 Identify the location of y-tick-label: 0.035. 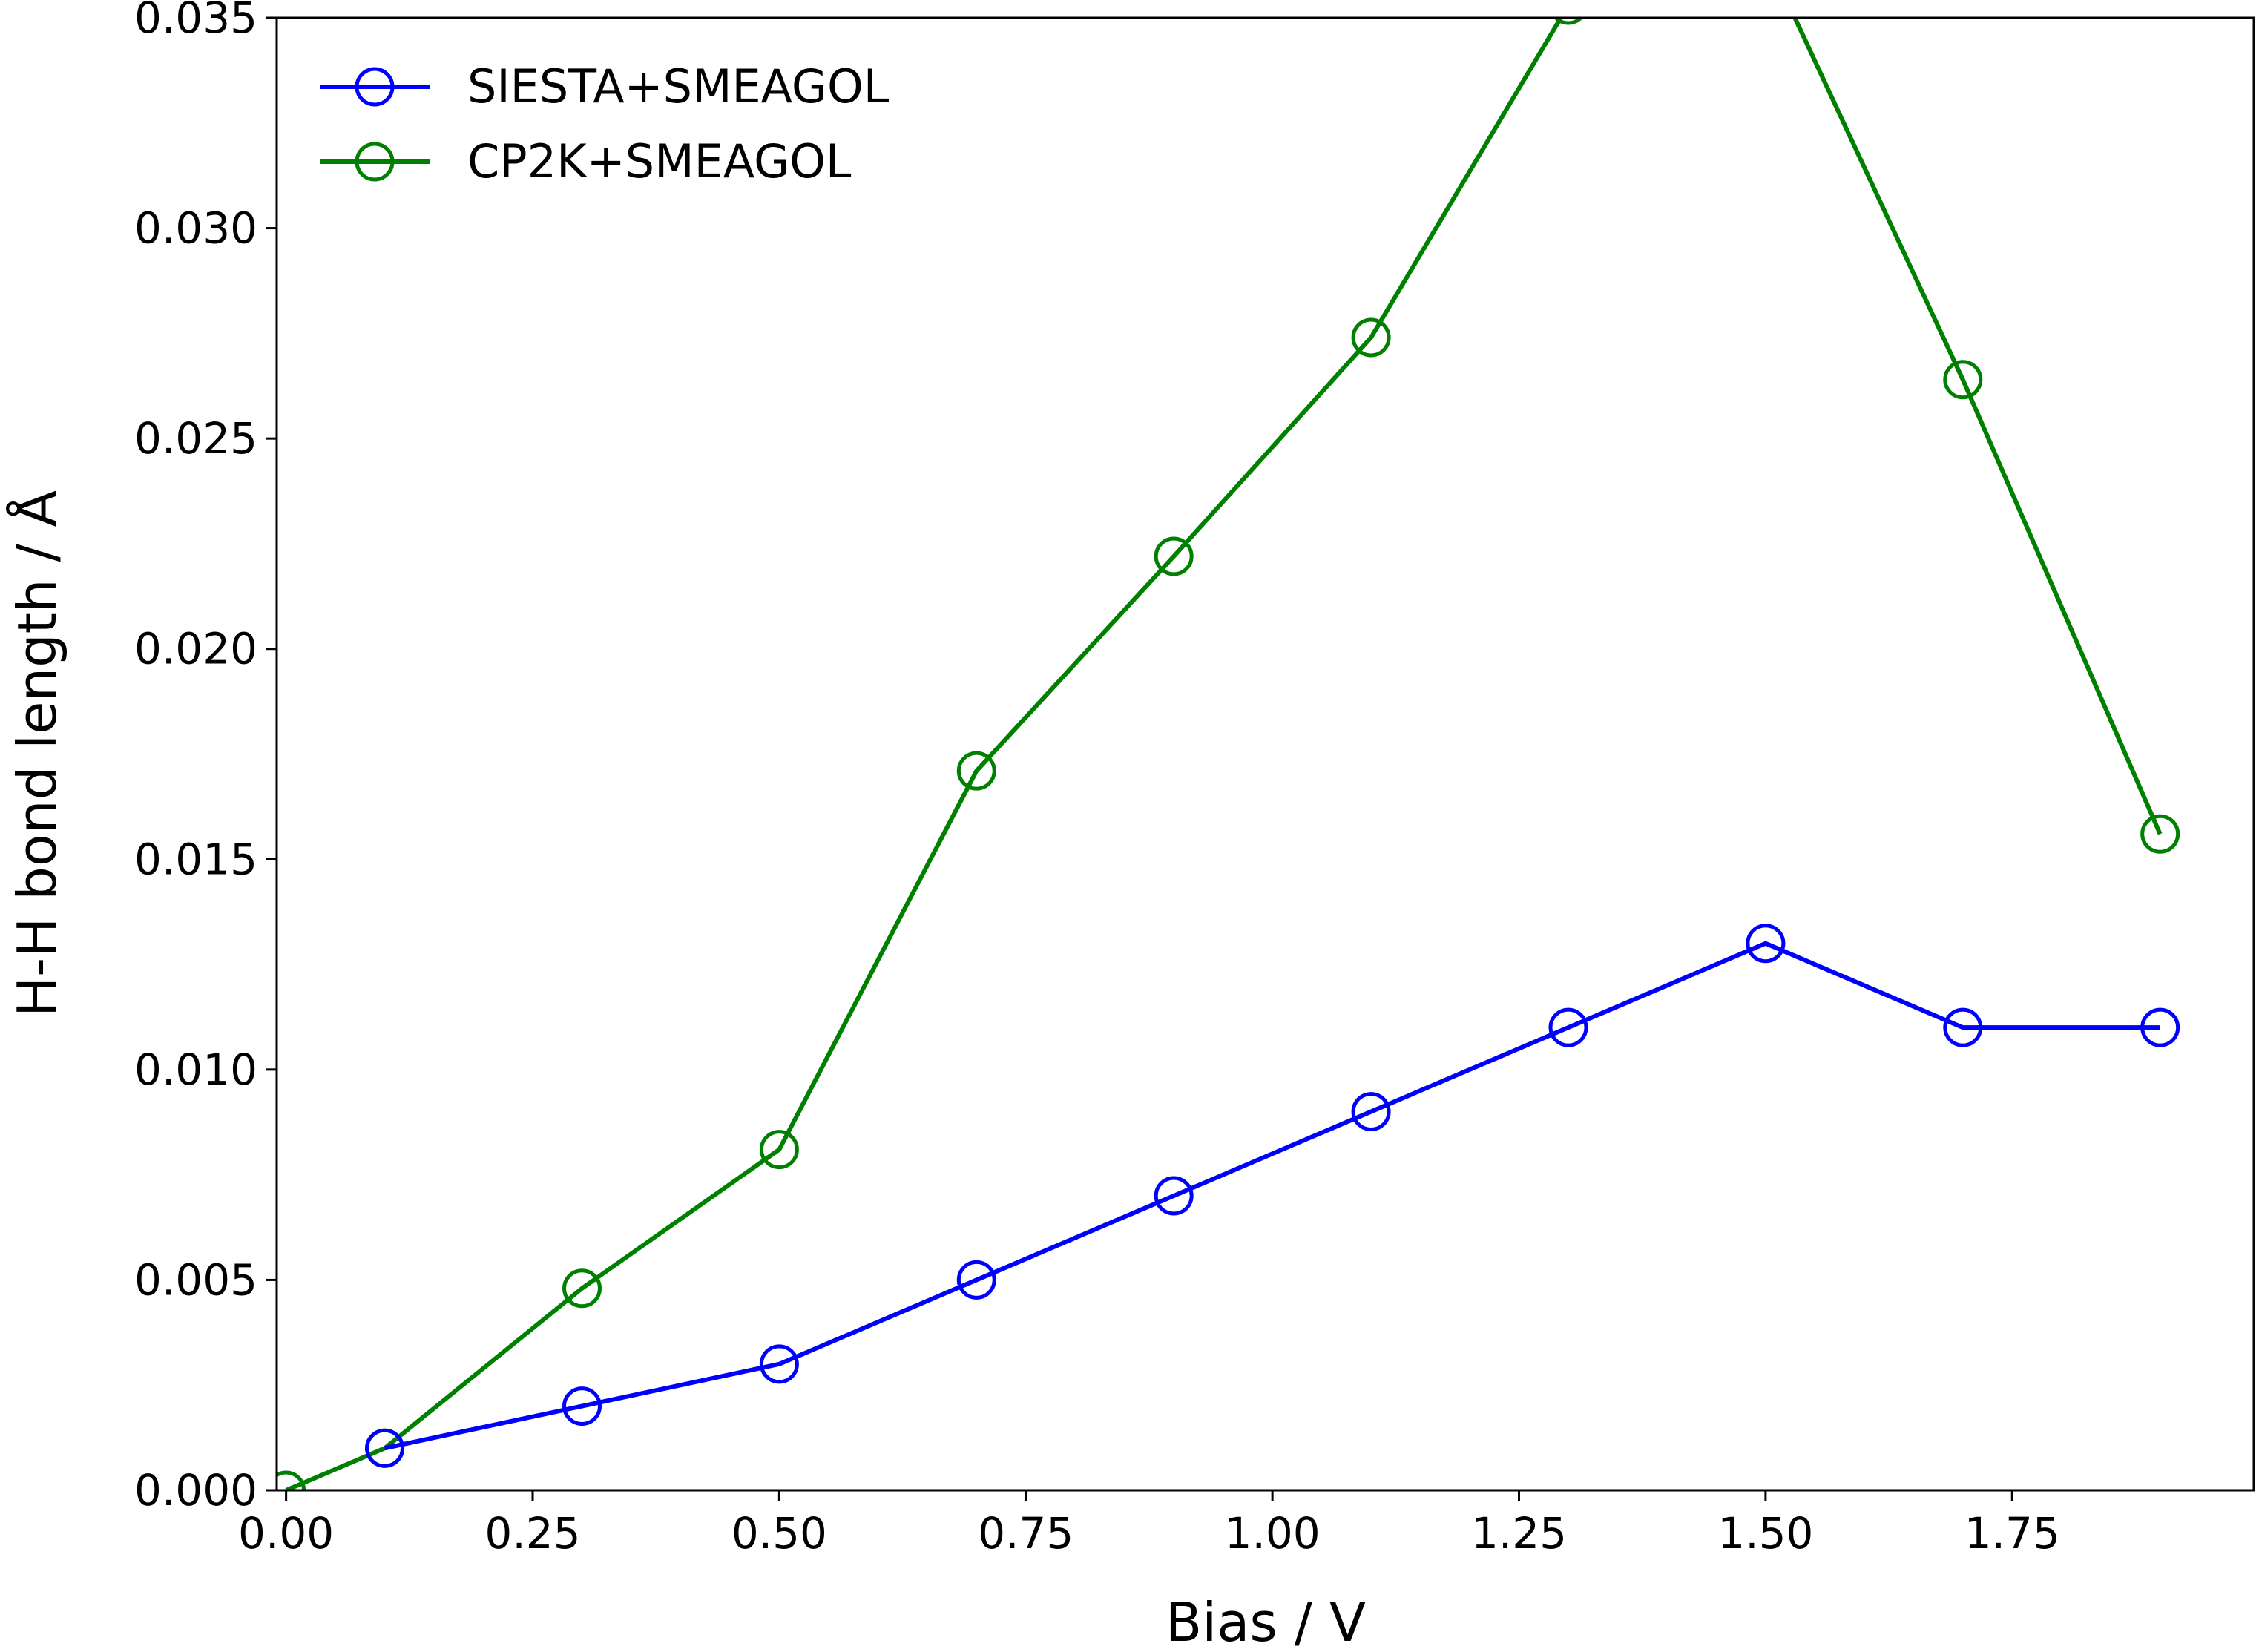
(195, 21).